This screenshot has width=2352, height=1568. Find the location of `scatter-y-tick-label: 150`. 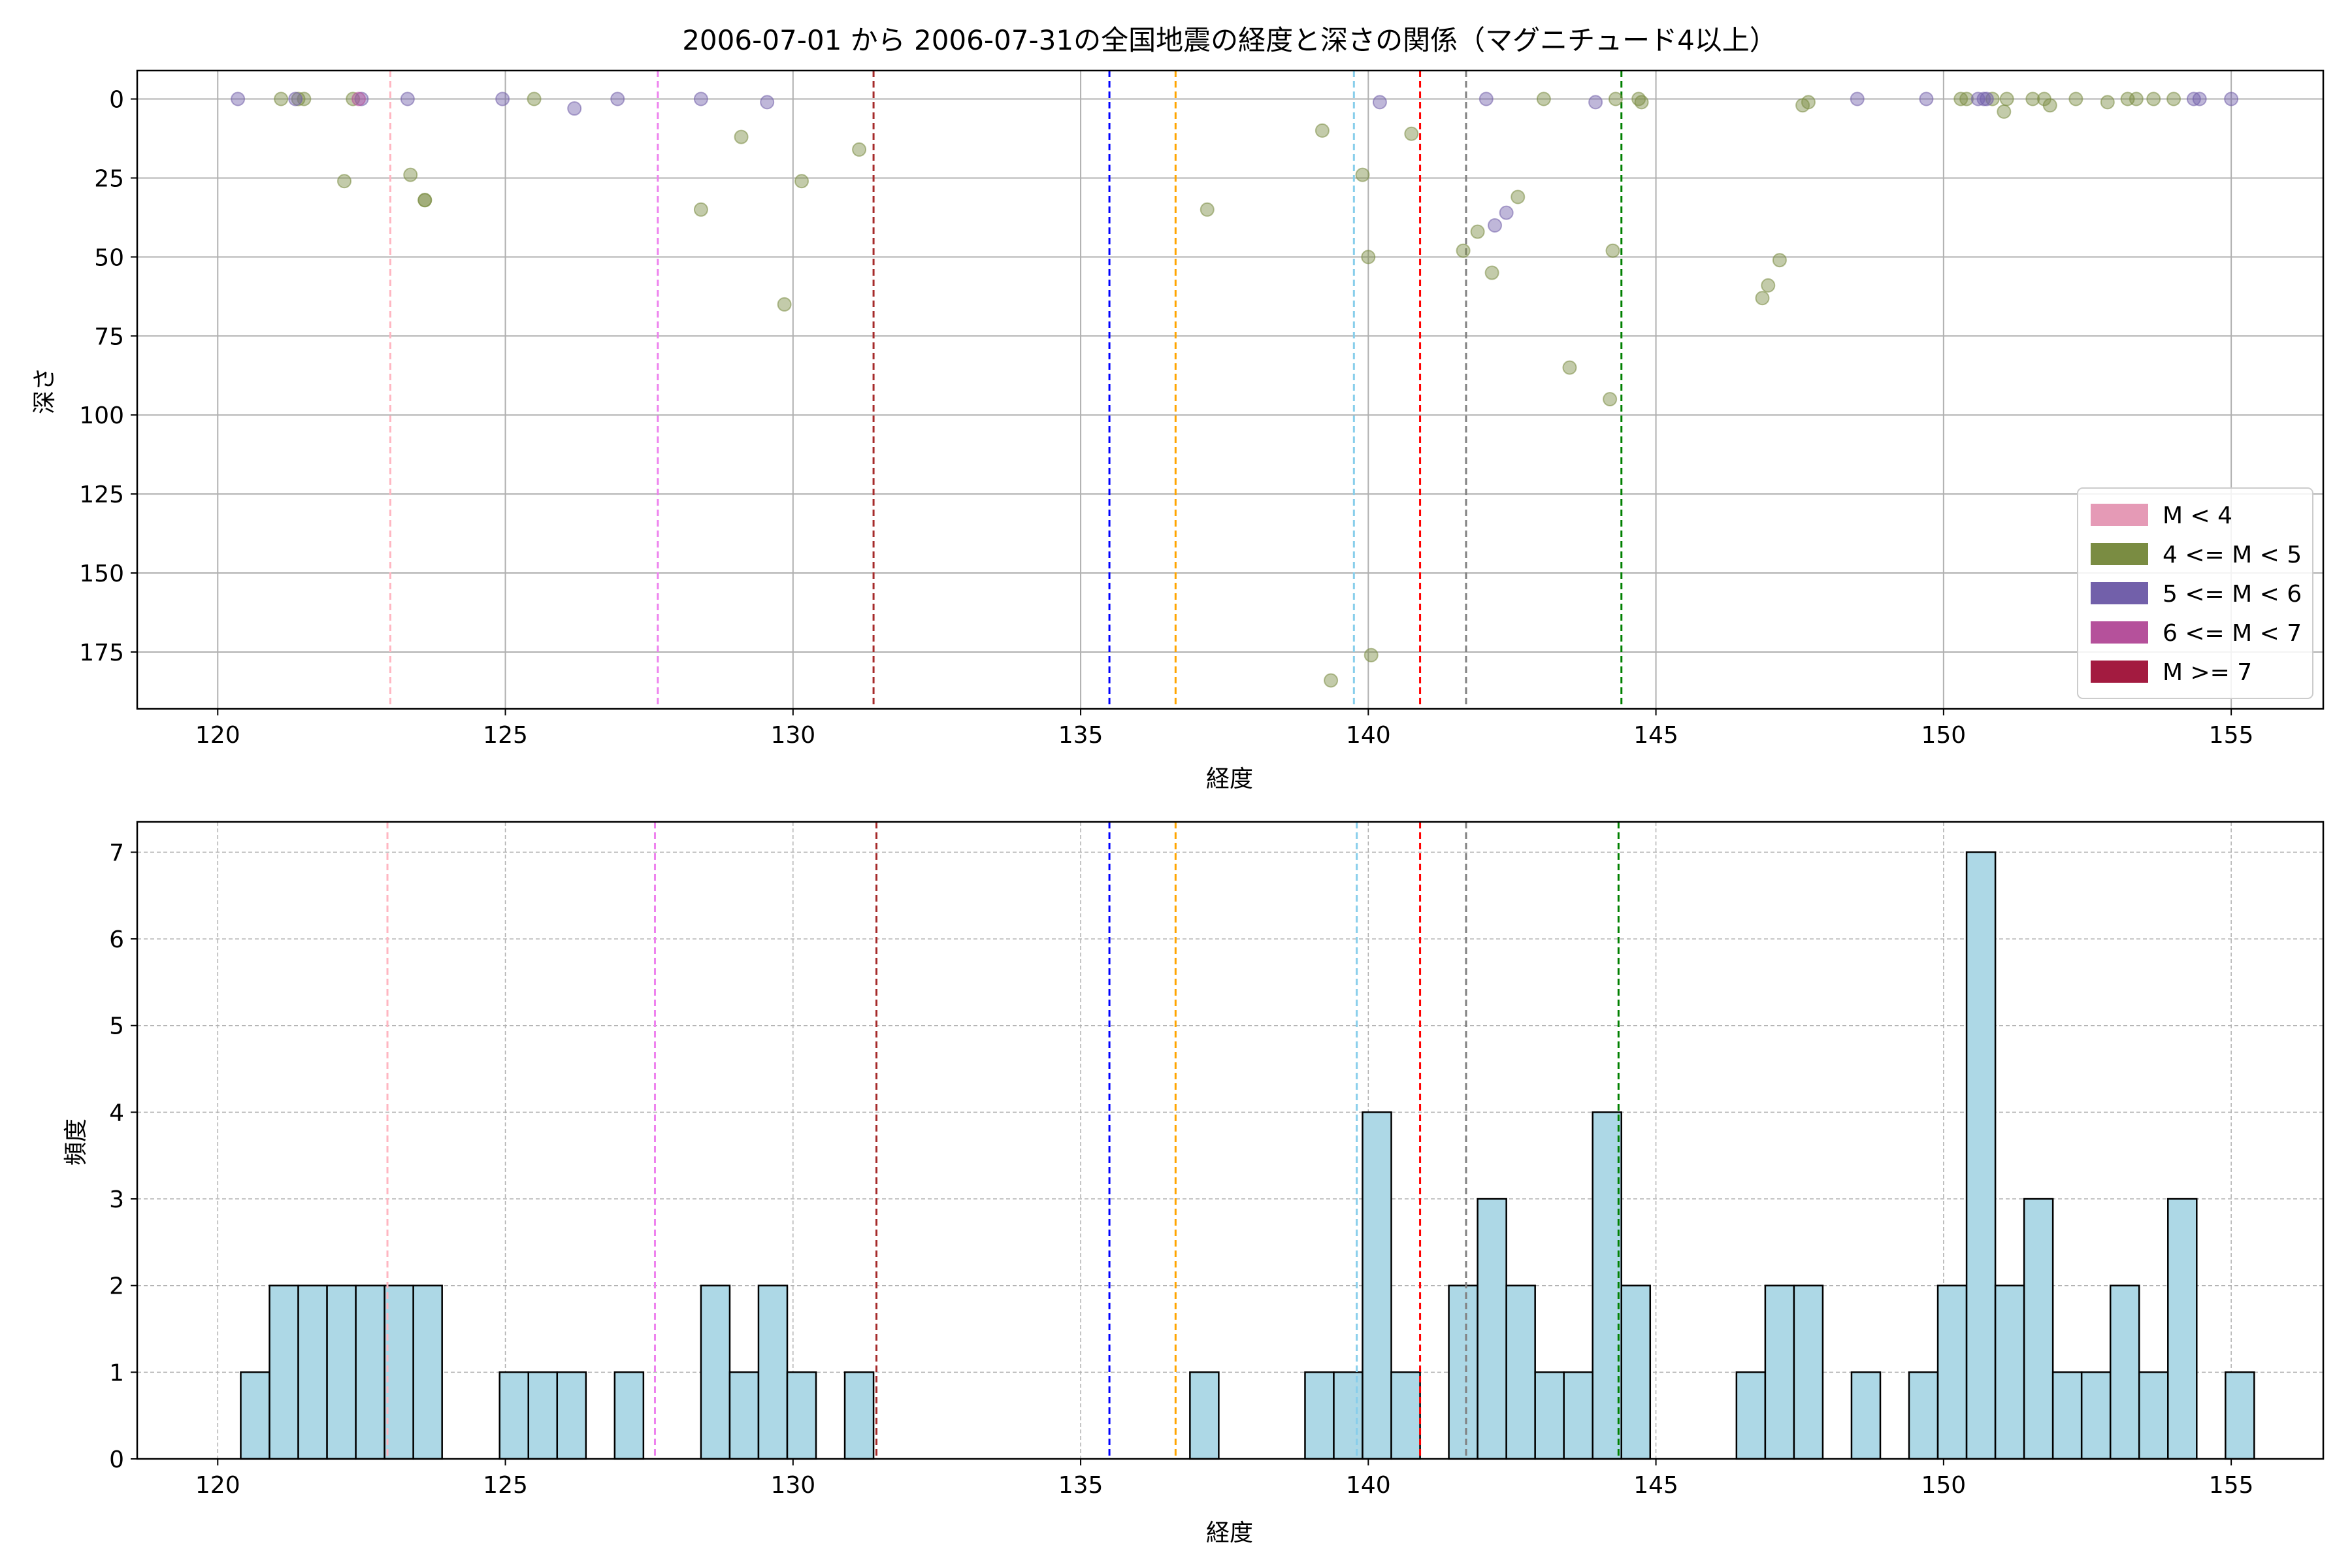

scatter-y-tick-label: 150 is located at coordinates (101, 574).